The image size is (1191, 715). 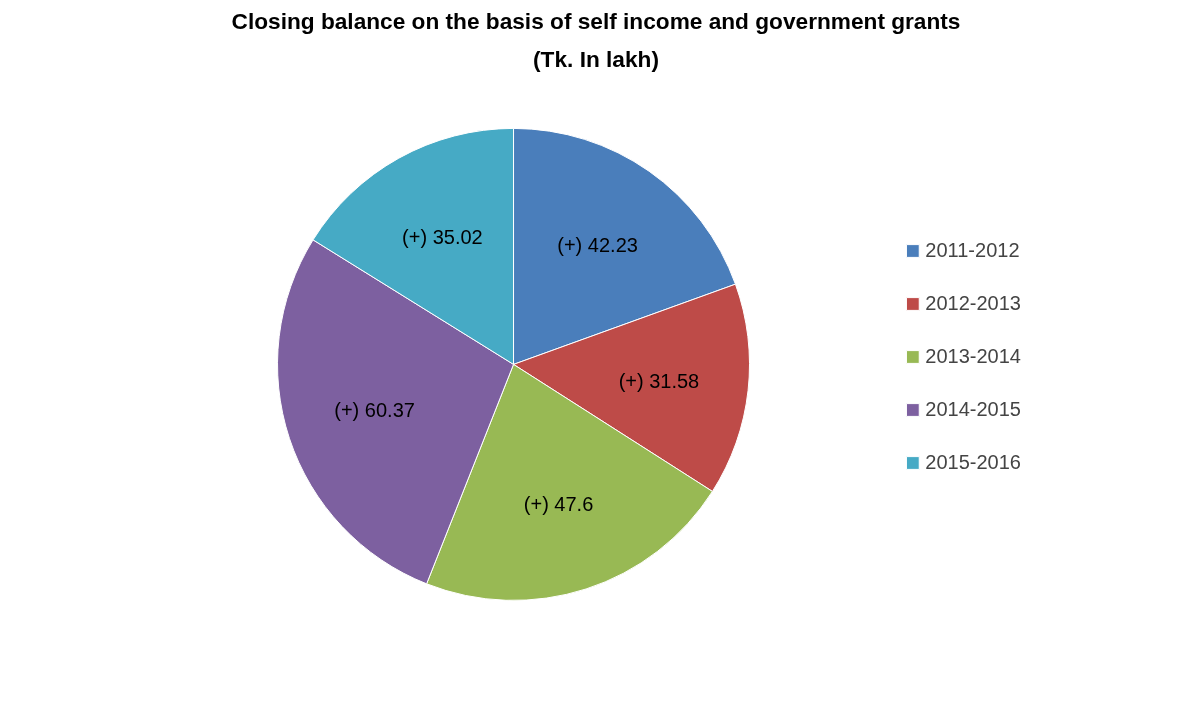 What do you see at coordinates (973, 409) in the screenshot?
I see `legend-label: 2014-2015` at bounding box center [973, 409].